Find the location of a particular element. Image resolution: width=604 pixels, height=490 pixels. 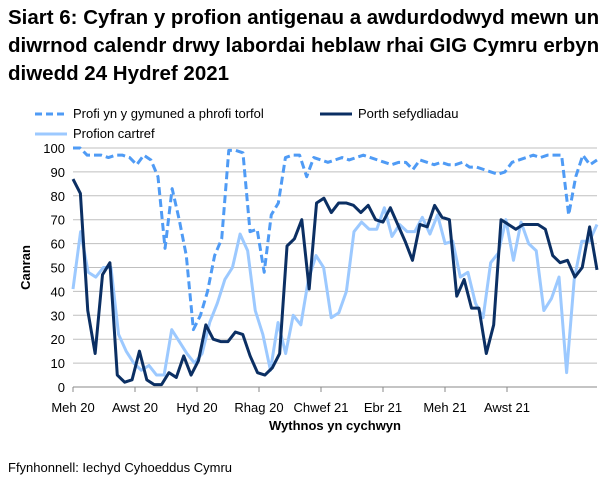

y-tick-label: 40 is located at coordinates (58, 291).